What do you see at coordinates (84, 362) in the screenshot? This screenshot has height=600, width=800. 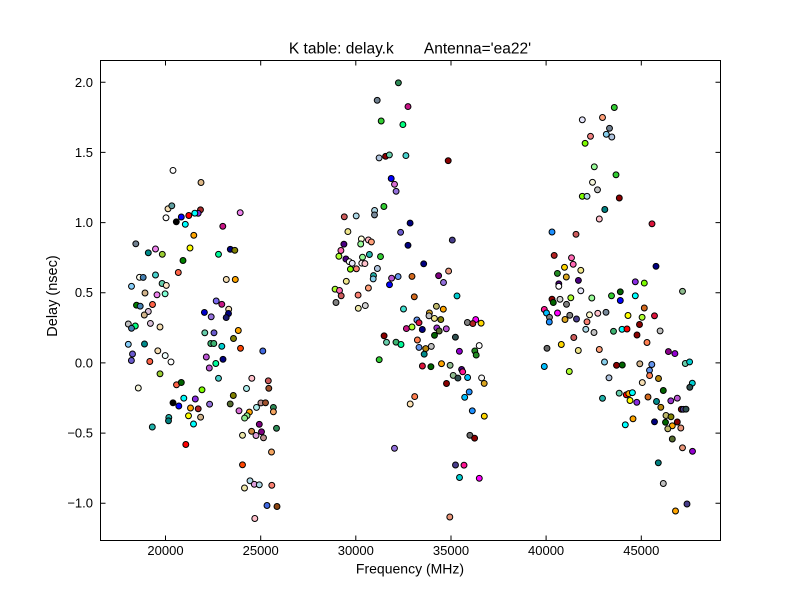 I see `svg-text: 0.0` at bounding box center [84, 362].